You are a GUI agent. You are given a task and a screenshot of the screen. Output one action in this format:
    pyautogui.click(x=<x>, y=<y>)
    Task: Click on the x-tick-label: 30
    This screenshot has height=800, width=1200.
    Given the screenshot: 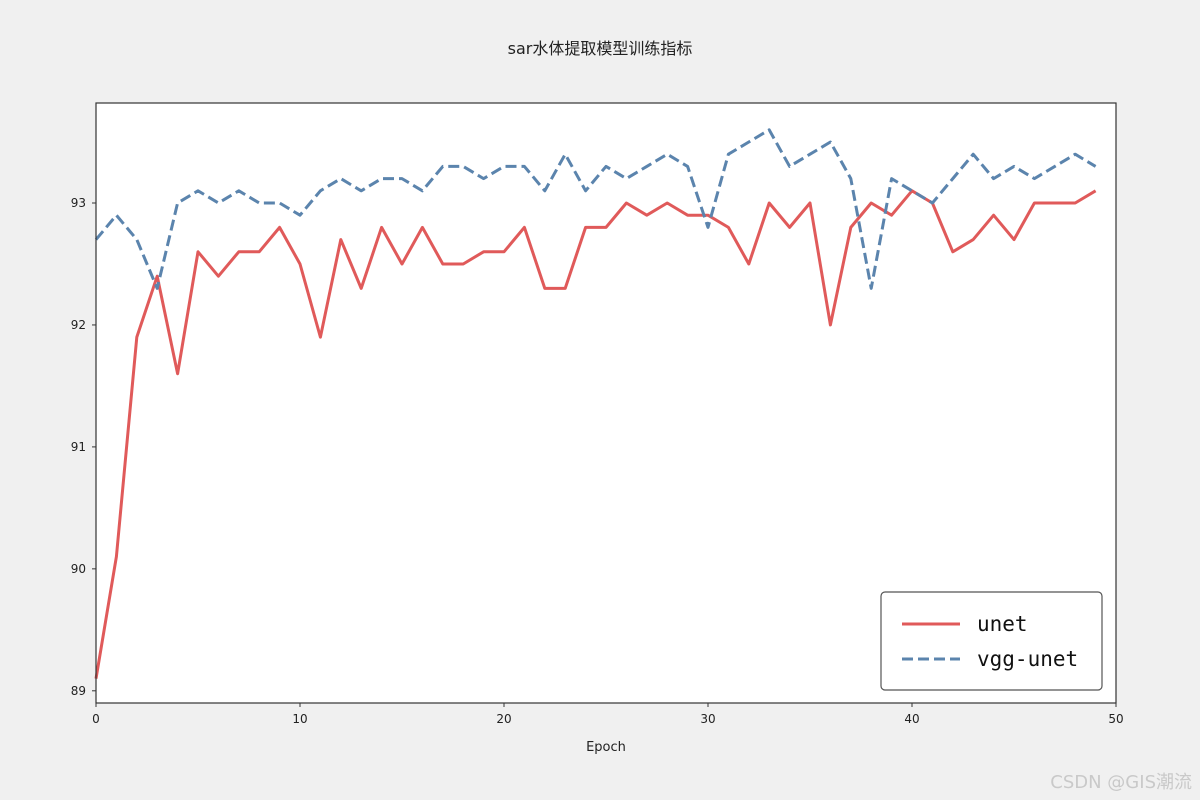 What is the action you would take?
    pyautogui.click(x=707, y=719)
    